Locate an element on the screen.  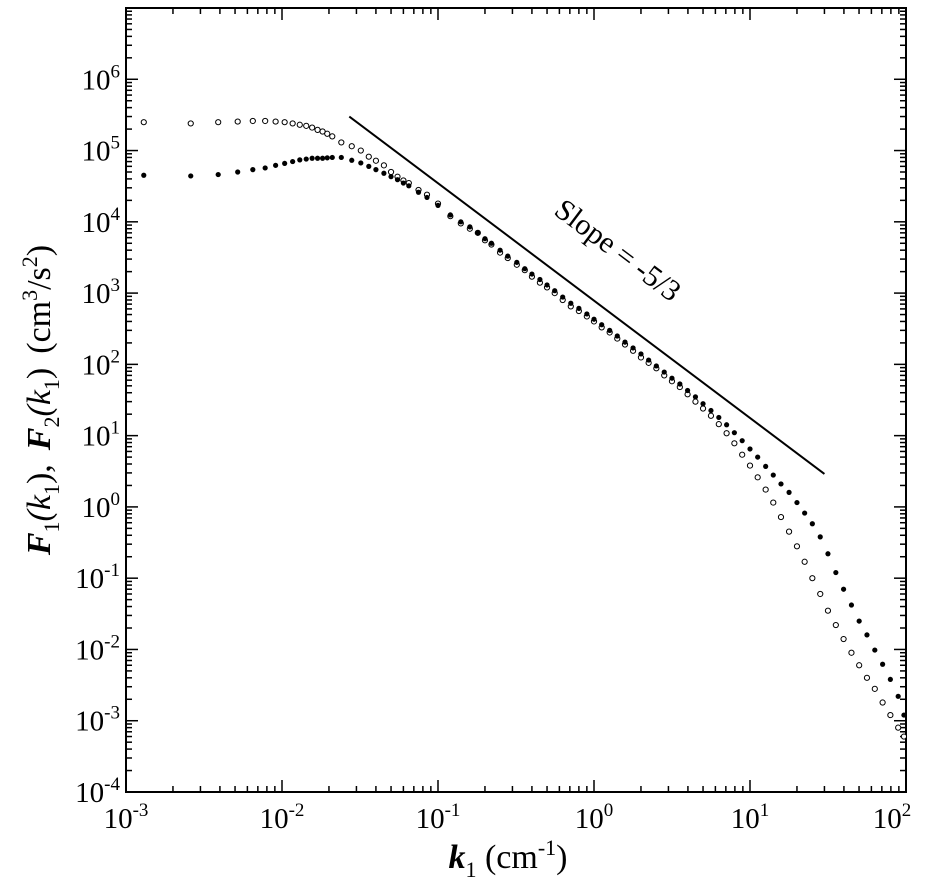
y-tick-label: 10⁵ is located at coordinates (101, 150).